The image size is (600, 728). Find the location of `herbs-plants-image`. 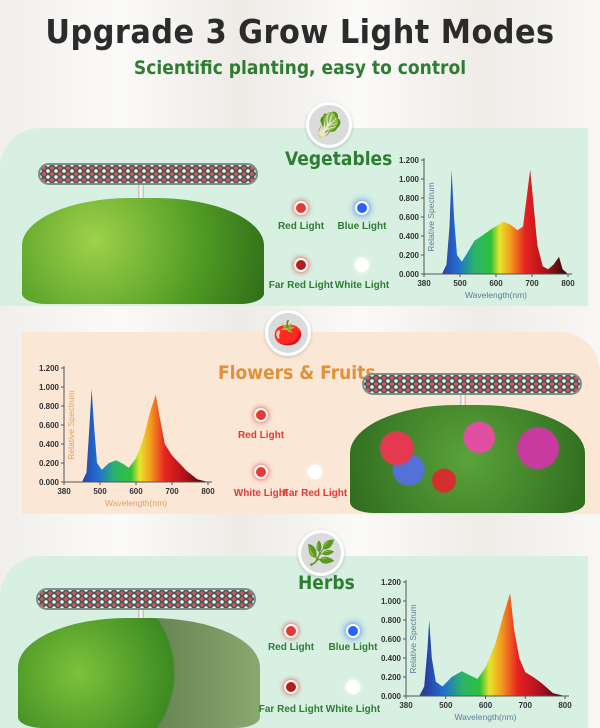

herbs-plants-image is located at coordinates (139, 673).